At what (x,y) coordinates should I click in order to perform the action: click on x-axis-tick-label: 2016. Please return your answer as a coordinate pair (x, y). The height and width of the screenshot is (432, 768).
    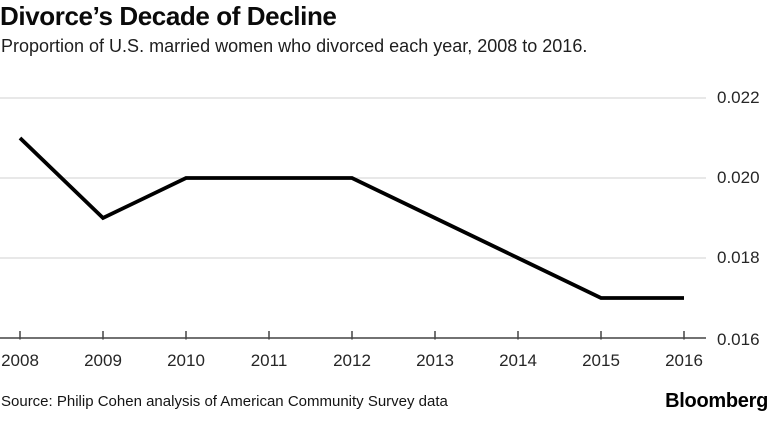
    Looking at the image, I should click on (684, 360).